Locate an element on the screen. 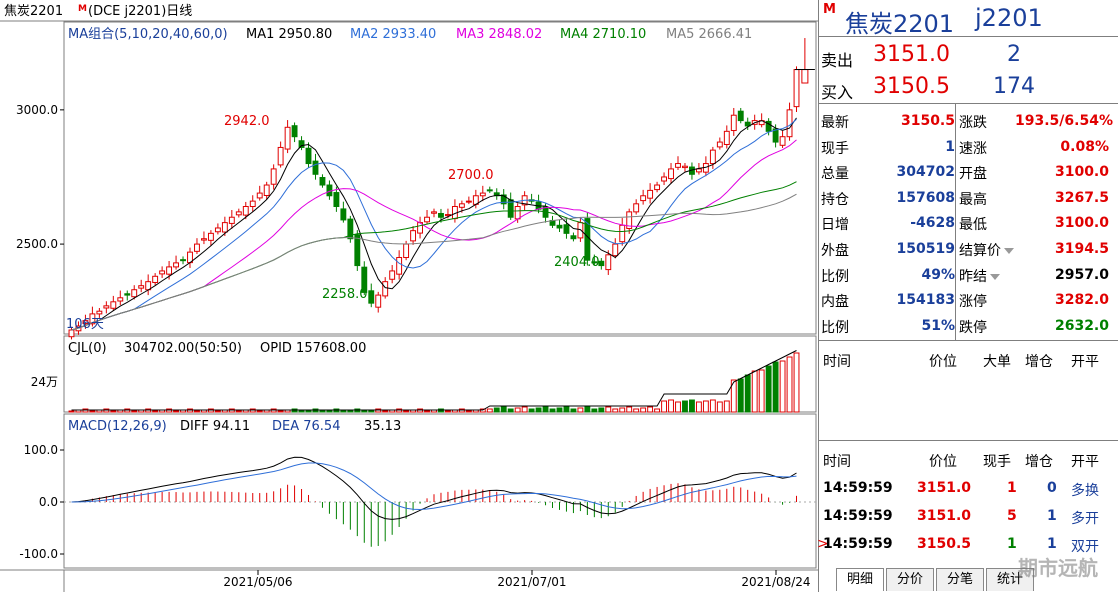 This screenshot has height=592, width=1118. macd-tick-label: -100.0 is located at coordinates (38, 554).